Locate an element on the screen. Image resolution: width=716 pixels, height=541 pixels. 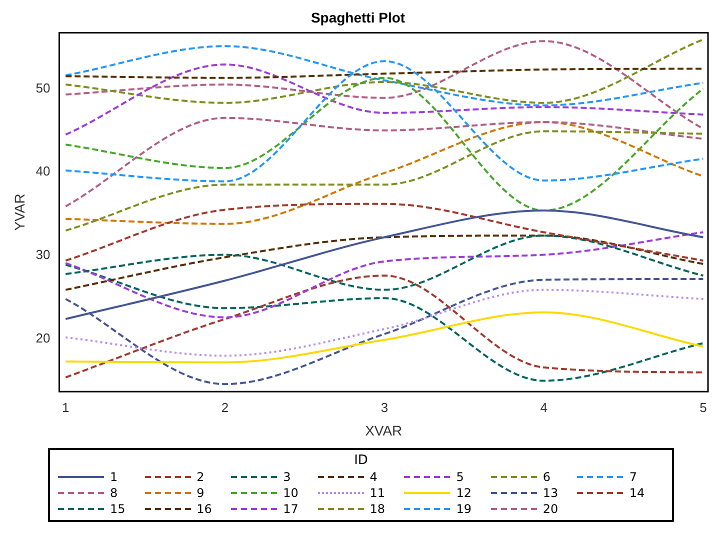
legend-label: 16 is located at coordinates (204, 509).